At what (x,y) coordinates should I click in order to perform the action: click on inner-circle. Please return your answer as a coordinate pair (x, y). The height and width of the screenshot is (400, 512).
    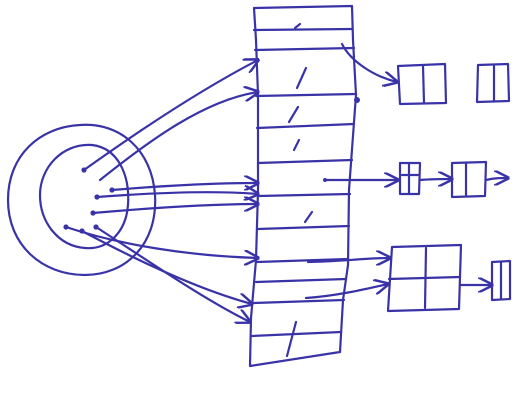
    Looking at the image, I should click on (84, 196).